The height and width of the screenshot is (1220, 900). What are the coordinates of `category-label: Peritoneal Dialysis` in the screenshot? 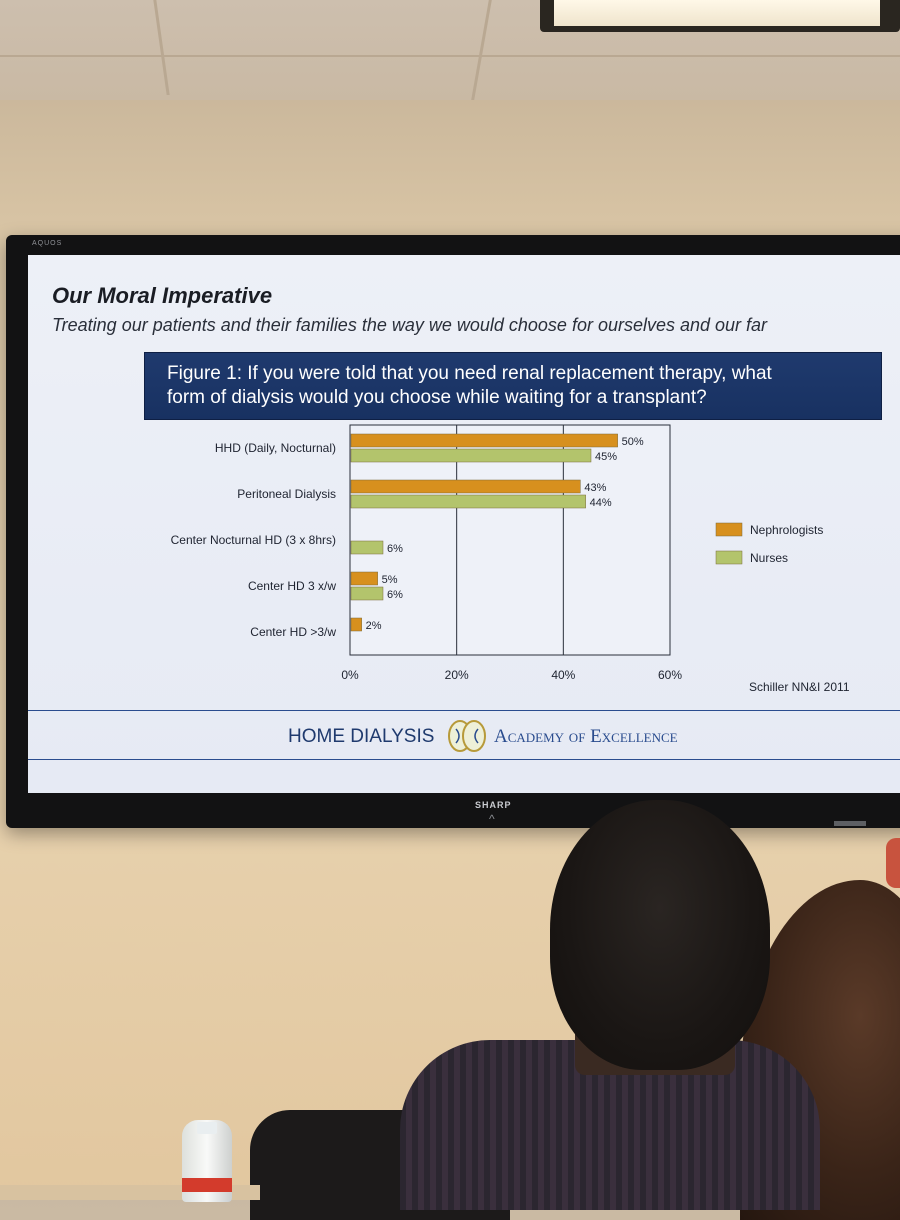 It's located at (286, 494).